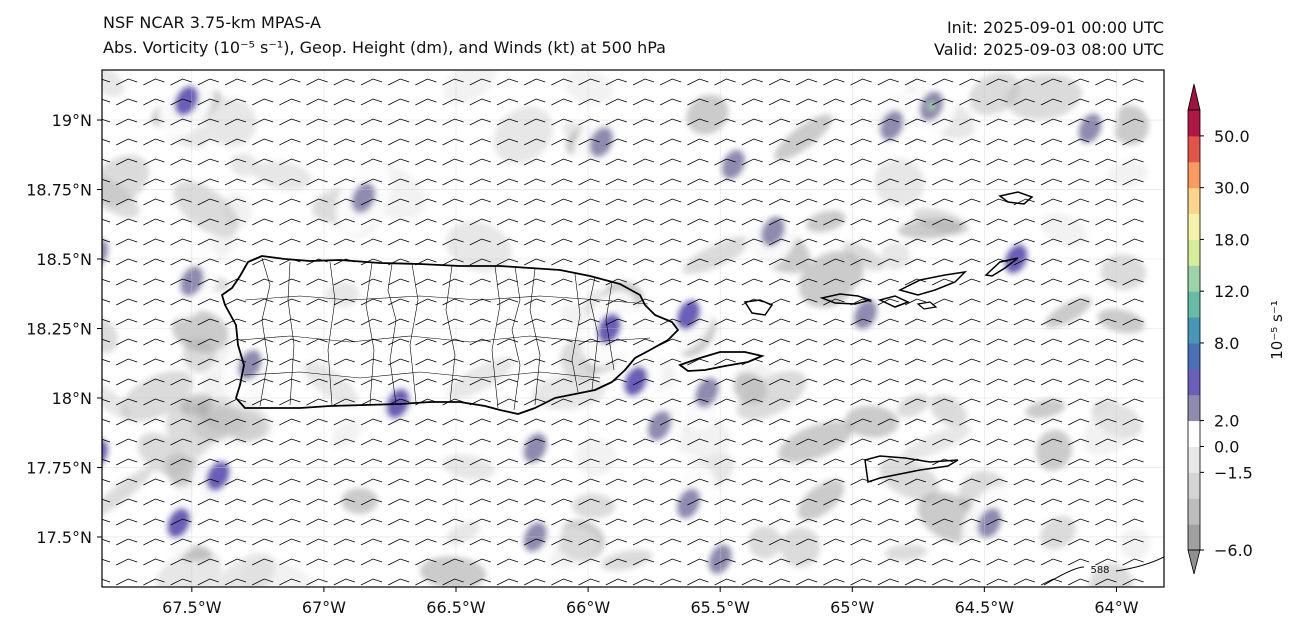  Describe the element at coordinates (1232, 188) in the screenshot. I see `colorbar-tick-label: 30.0` at that location.